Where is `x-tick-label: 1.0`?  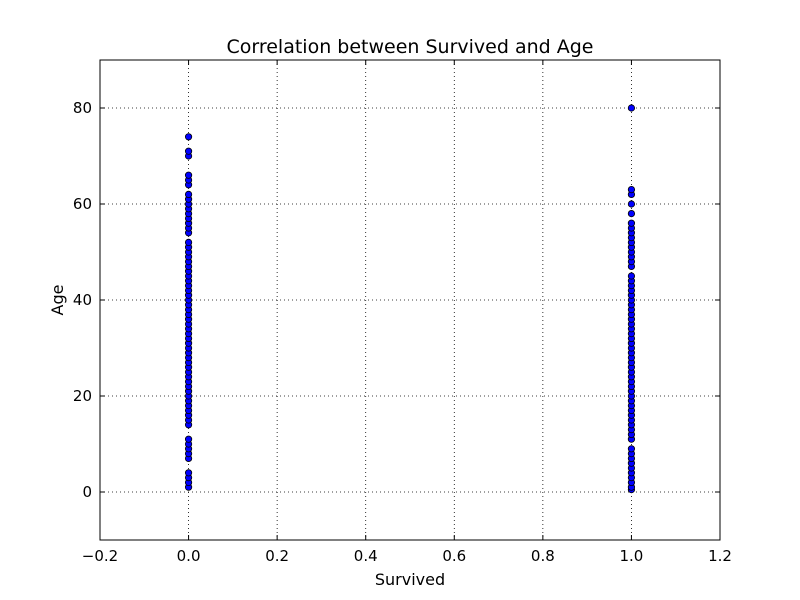
x-tick-label: 1.0 is located at coordinates (631, 556).